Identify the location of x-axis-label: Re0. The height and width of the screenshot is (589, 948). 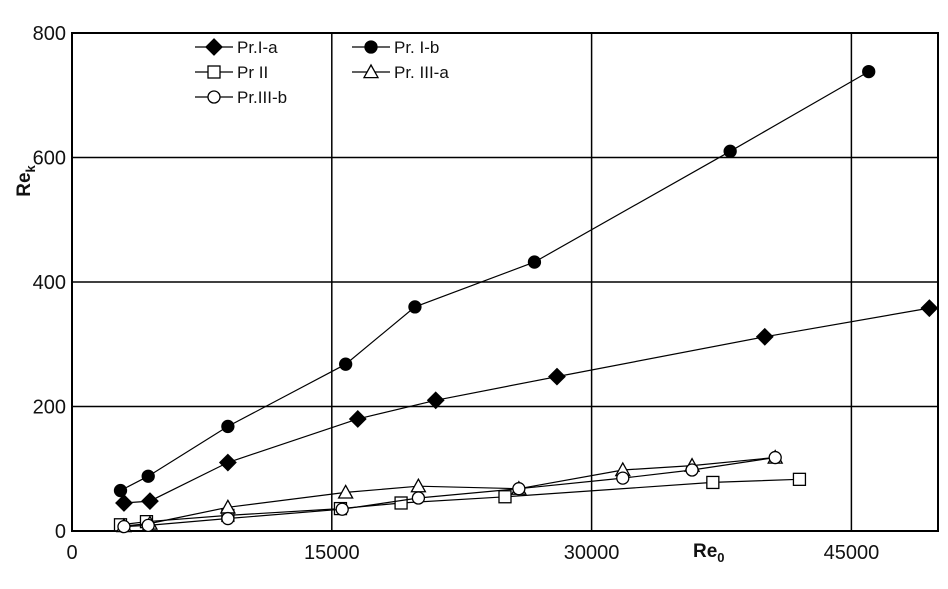
(709, 553).